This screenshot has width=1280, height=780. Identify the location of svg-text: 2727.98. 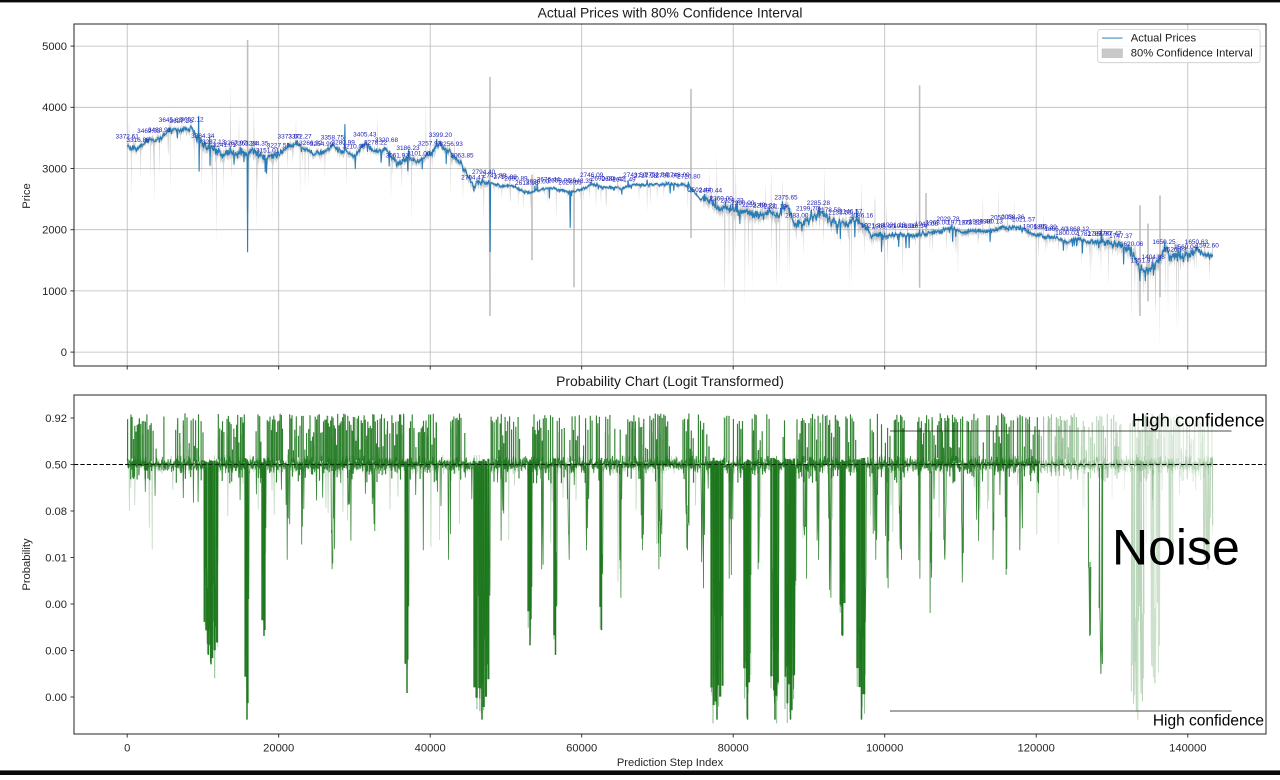
(646, 176).